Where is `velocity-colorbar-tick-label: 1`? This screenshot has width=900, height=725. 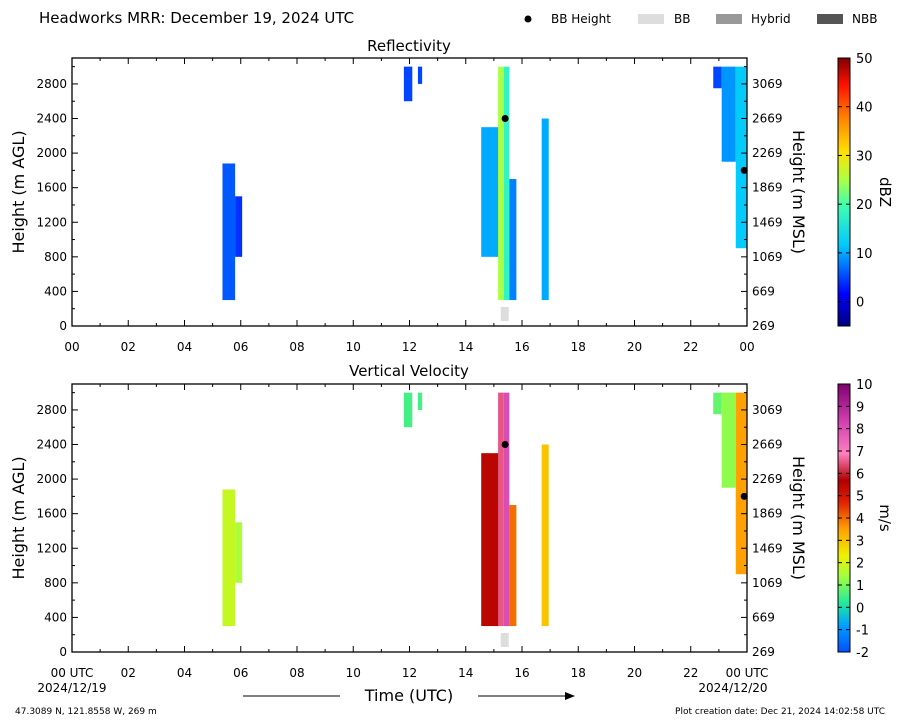 velocity-colorbar-tick-label: 1 is located at coordinates (860, 586).